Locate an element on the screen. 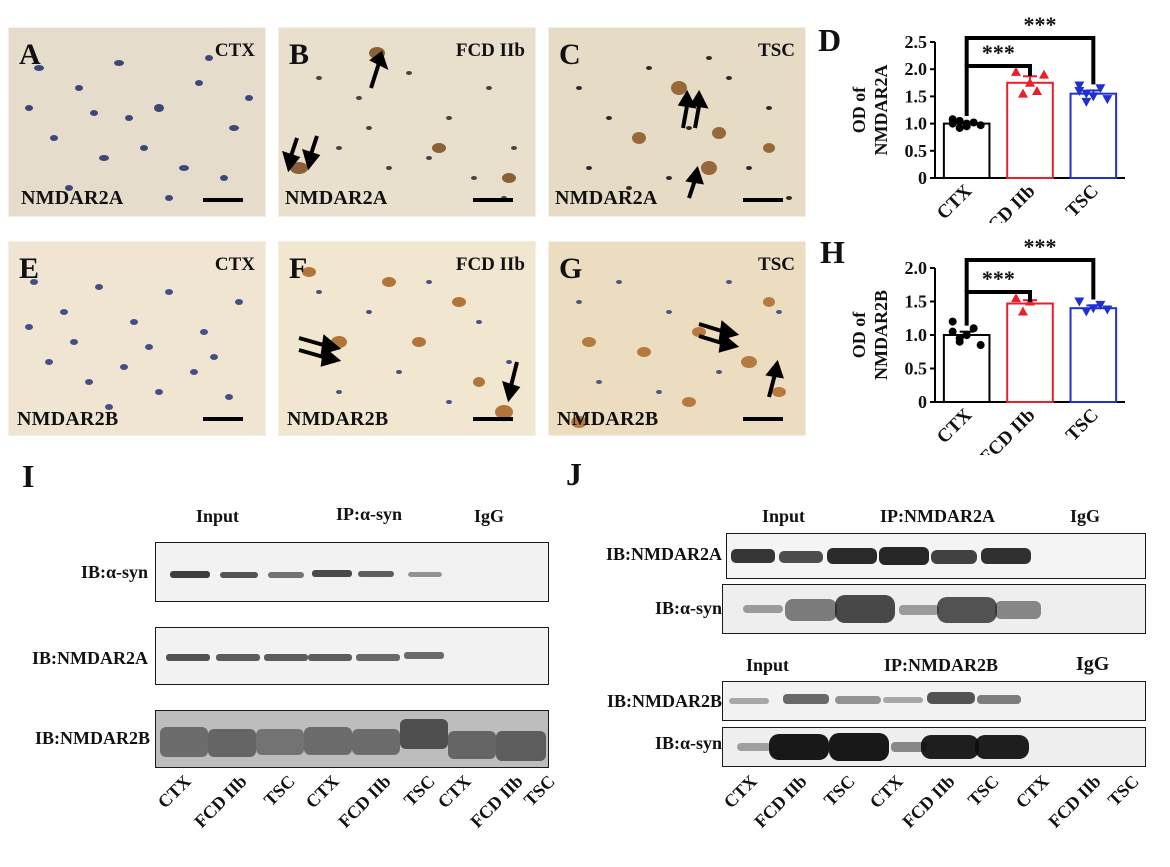 The width and height of the screenshot is (1170, 867). condition-label-c: TSC is located at coordinates (776, 50).